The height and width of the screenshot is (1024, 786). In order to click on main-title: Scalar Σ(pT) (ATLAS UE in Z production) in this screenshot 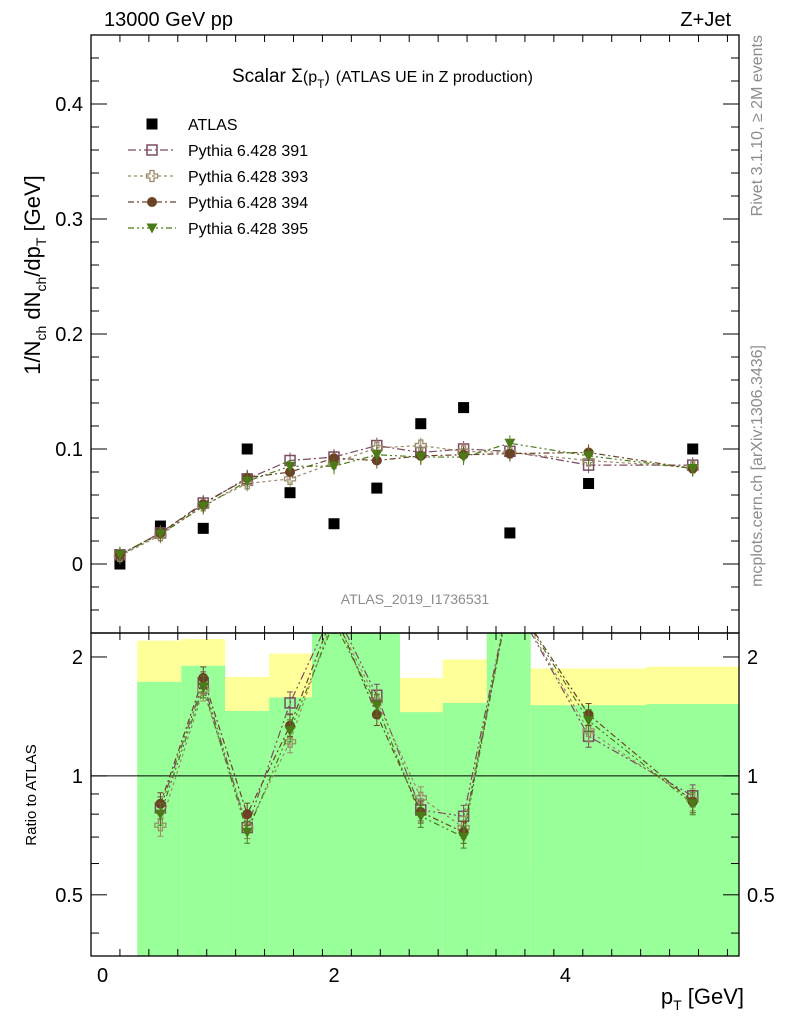, I will do `click(382, 78)`.